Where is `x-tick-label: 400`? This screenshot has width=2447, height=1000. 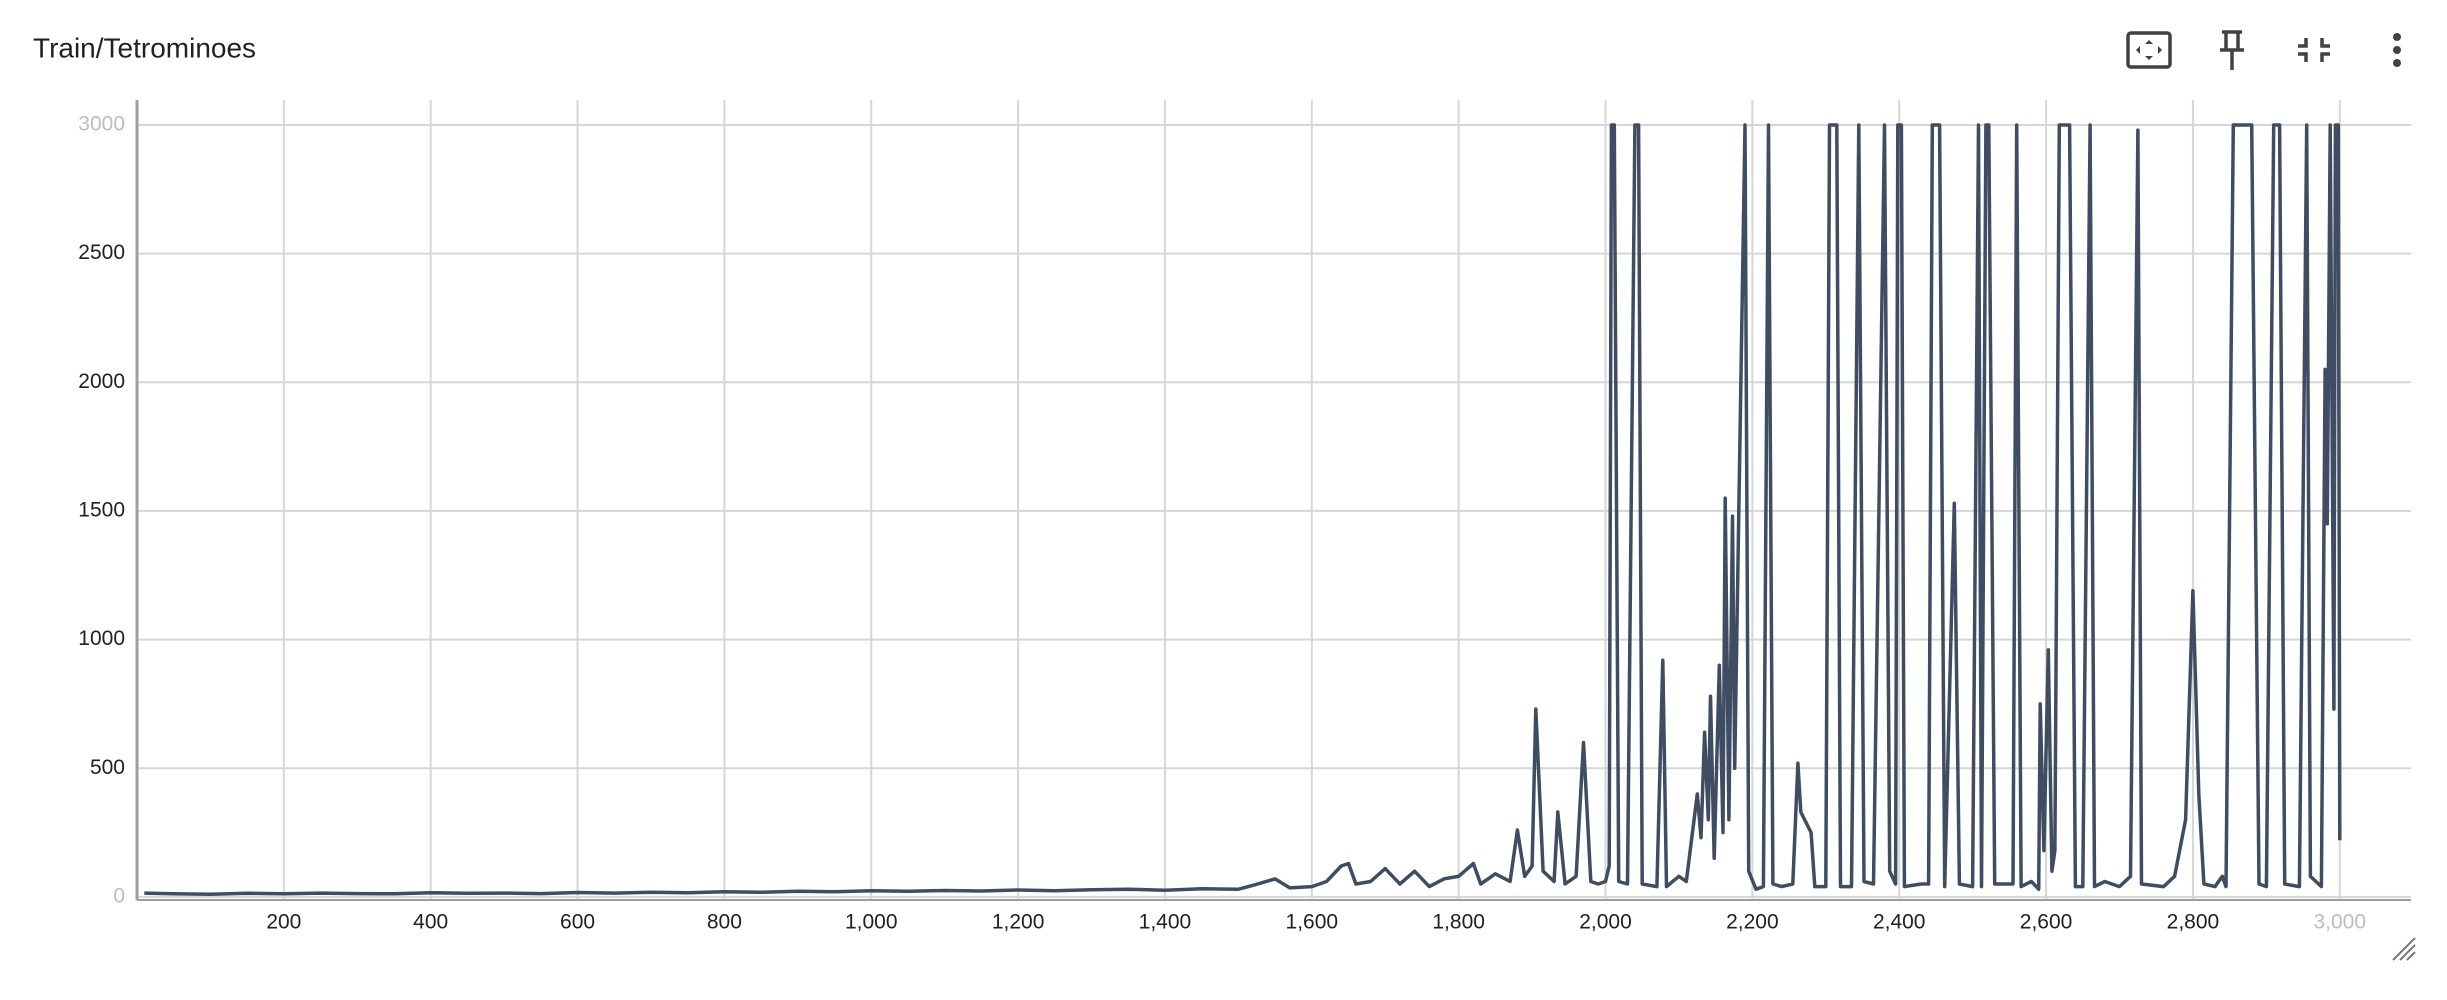
x-tick-label: 400 is located at coordinates (430, 922).